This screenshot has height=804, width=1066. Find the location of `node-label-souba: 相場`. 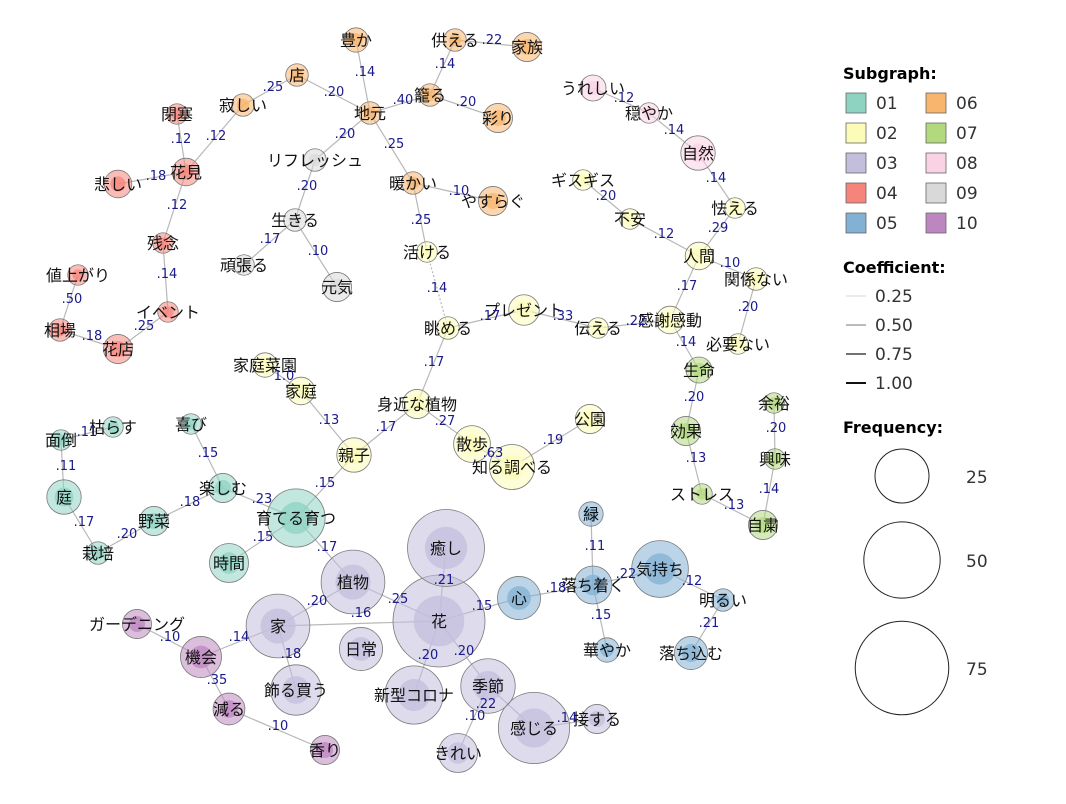

node-label-souba: 相場 is located at coordinates (60, 330).